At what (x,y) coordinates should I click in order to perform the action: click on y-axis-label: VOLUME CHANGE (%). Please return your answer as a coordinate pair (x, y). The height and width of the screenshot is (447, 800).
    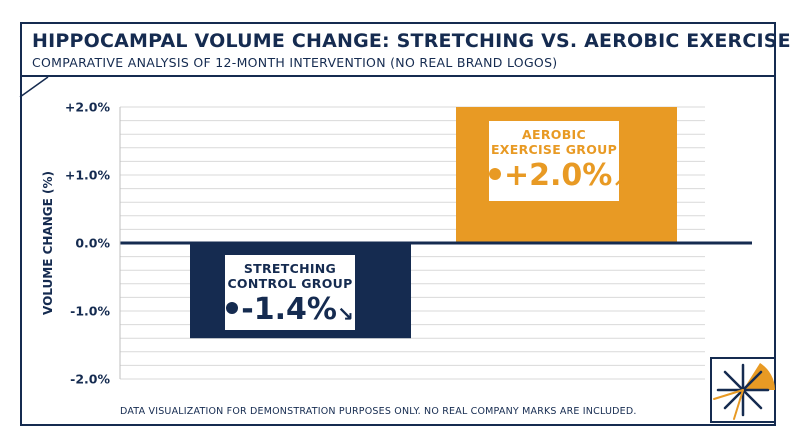
    Looking at the image, I should click on (48, 243).